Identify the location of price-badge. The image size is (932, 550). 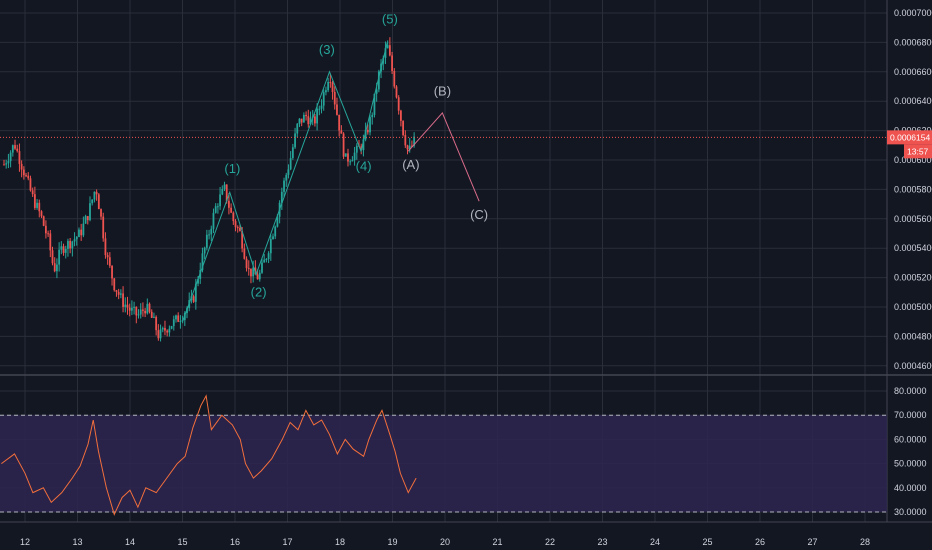
(909, 137).